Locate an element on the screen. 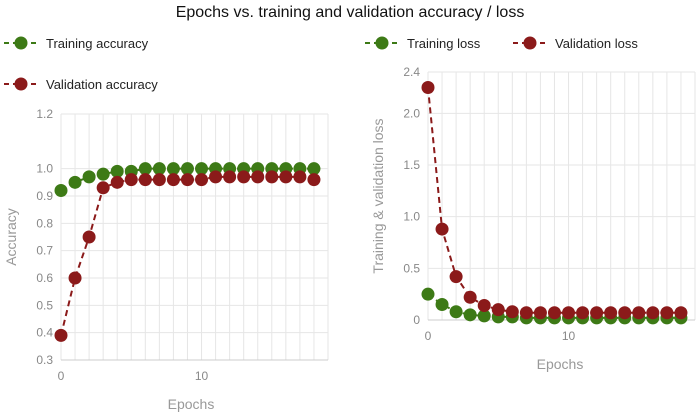 Image resolution: width=700 pixels, height=417 pixels. loss-y-tick-label: 2.4 is located at coordinates (411, 72).